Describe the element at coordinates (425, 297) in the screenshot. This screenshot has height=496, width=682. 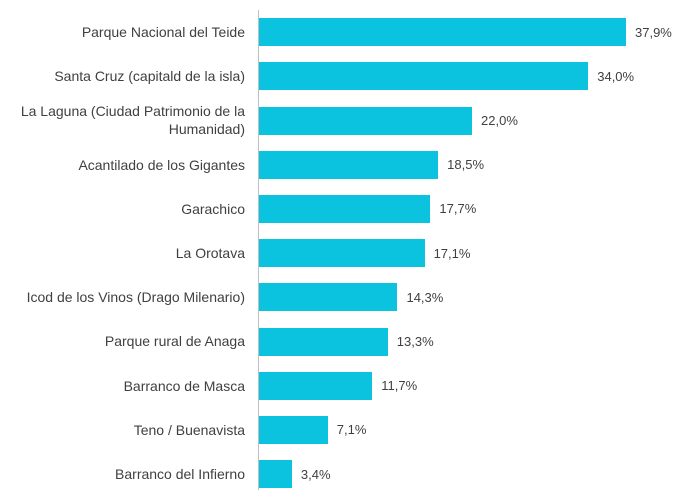
I see `value-label: 14,3%` at that location.